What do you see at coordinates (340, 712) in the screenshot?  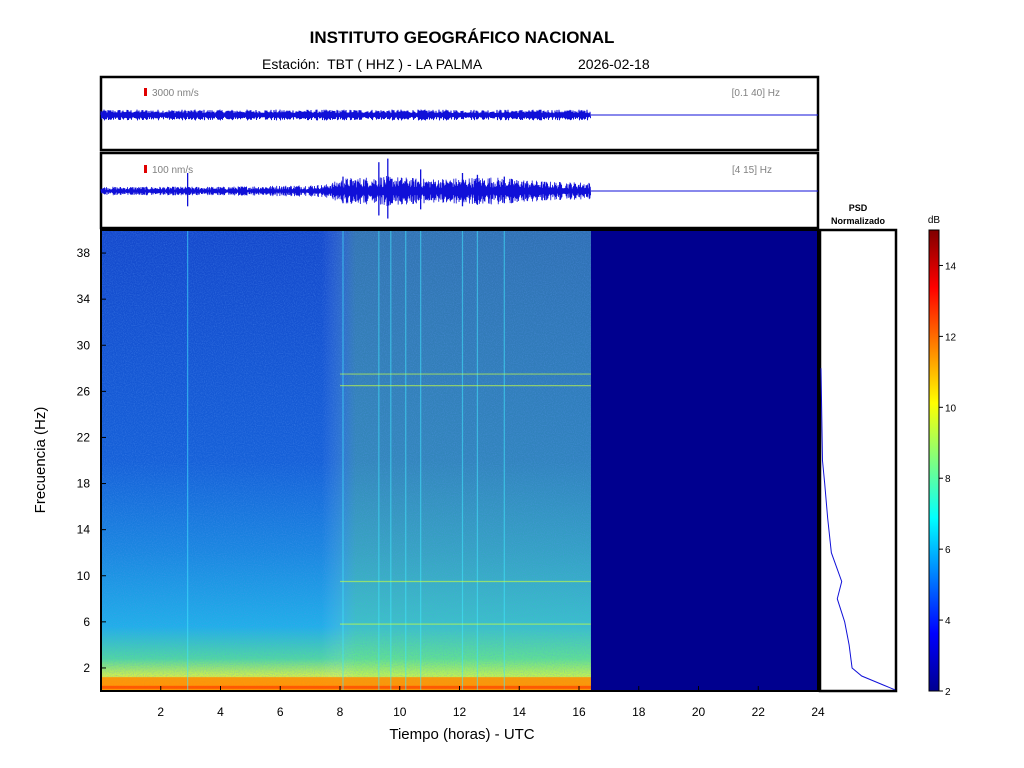 I see `x-tick-label: 8` at bounding box center [340, 712].